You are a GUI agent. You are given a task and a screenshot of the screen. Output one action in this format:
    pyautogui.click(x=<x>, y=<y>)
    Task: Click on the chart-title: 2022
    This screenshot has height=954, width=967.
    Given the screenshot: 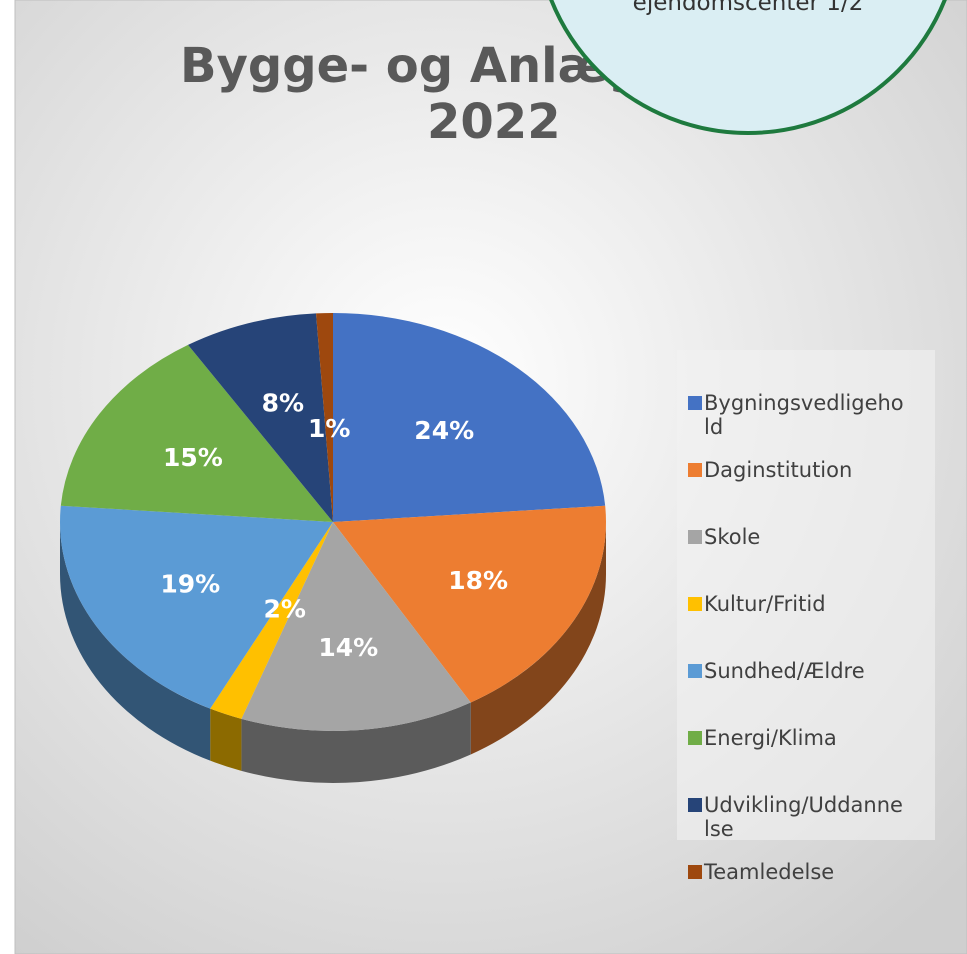 What is the action you would take?
    pyautogui.click(x=494, y=122)
    